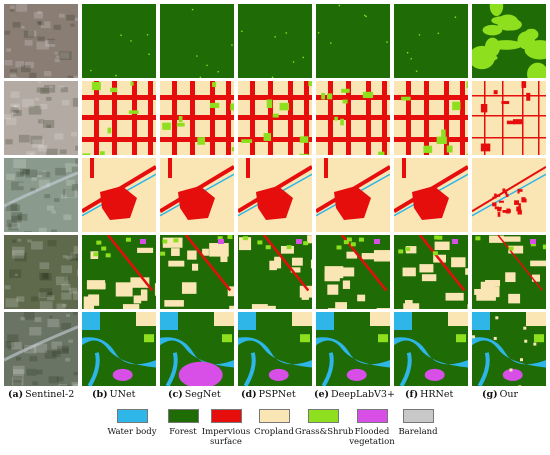  What do you see at coordinates (509, 394) in the screenshot?
I see `column-name: Our` at bounding box center [509, 394].